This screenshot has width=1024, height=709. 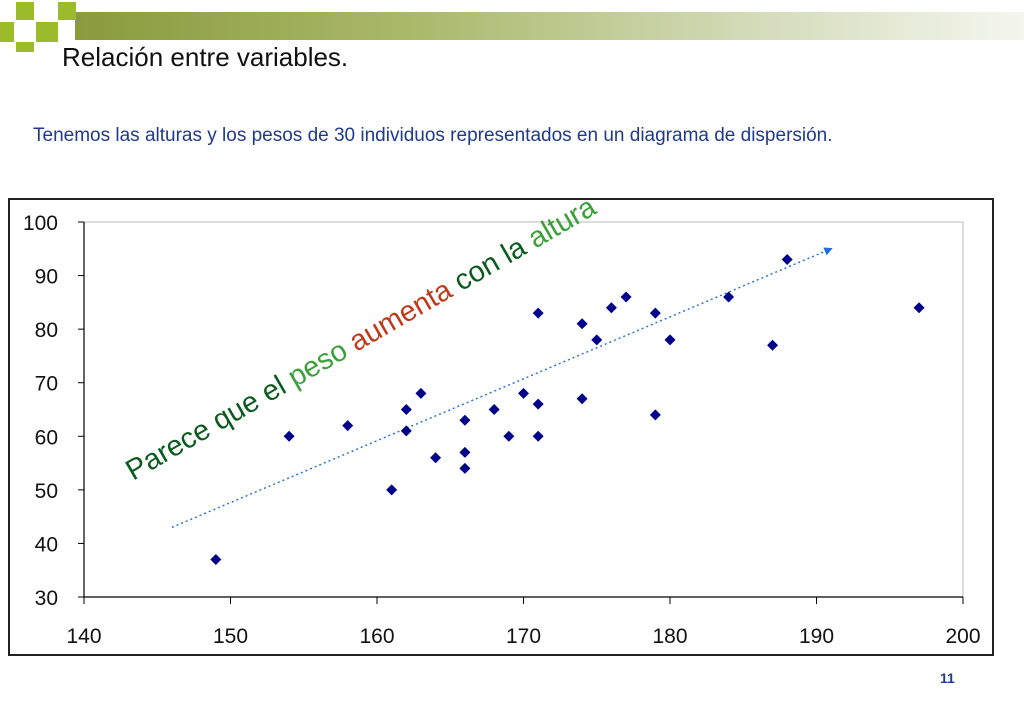 I want to click on annotation-segment: altura, so click(x=563, y=222).